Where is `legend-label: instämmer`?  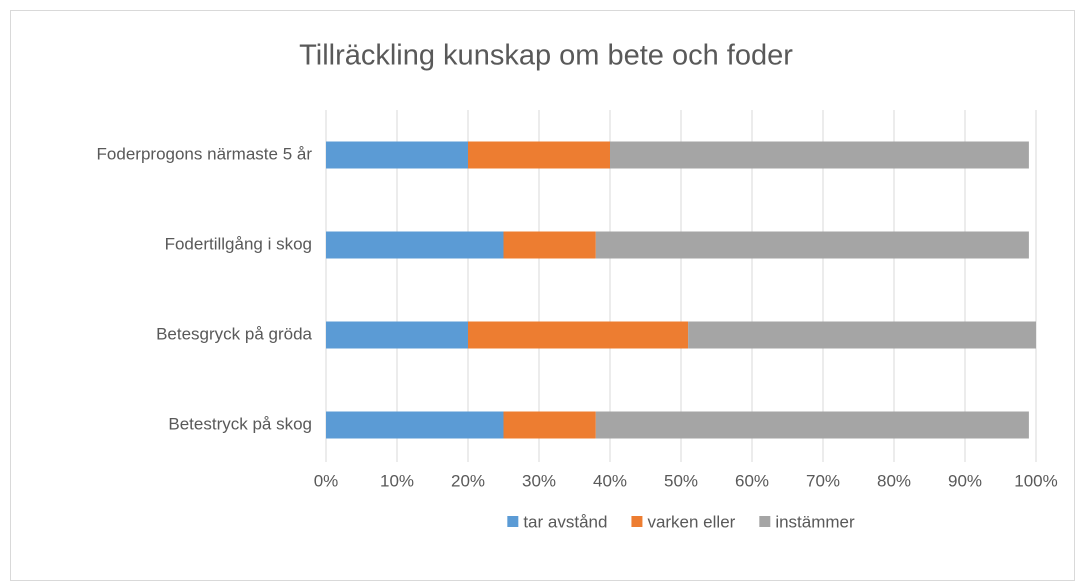
legend-label: instämmer is located at coordinates (815, 521).